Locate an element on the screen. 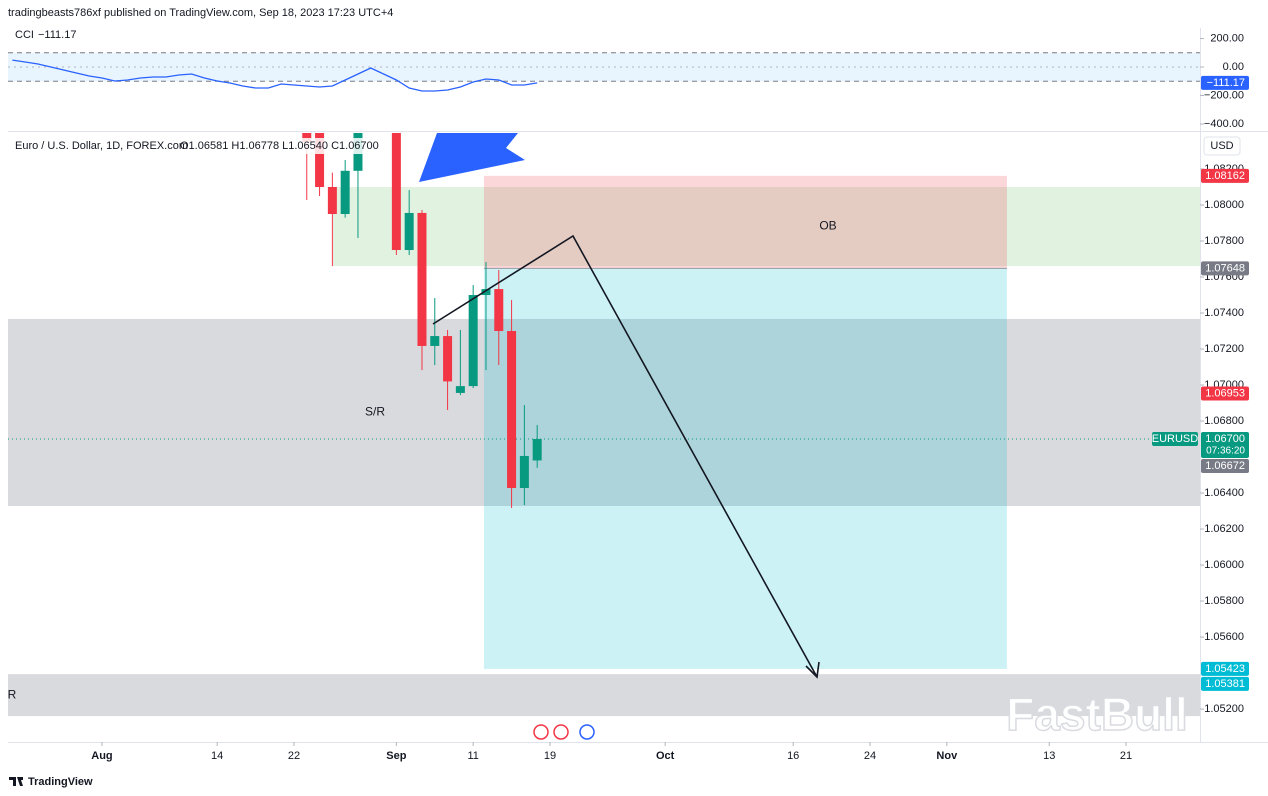  x-tick-label: 14 is located at coordinates (217, 756).